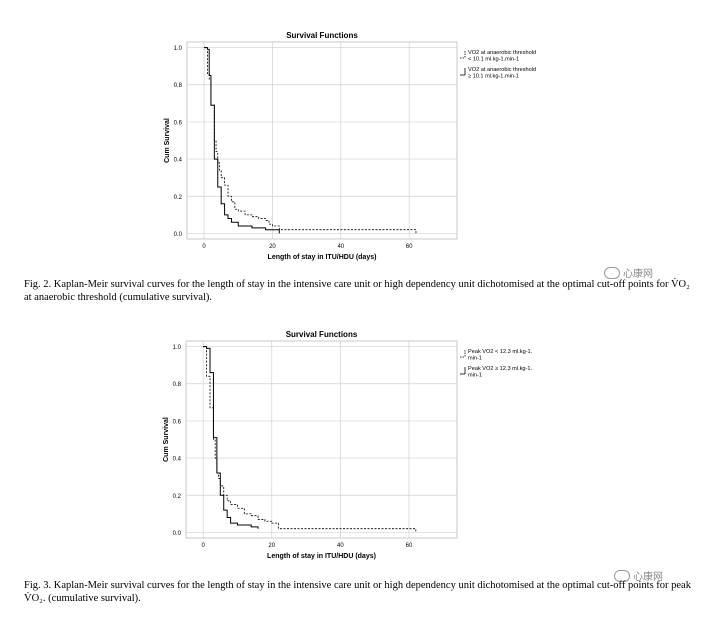  Describe the element at coordinates (493, 60) in the screenshot. I see `legend-entry-text: < 10.1 ml.kg-1.min-1` at that location.